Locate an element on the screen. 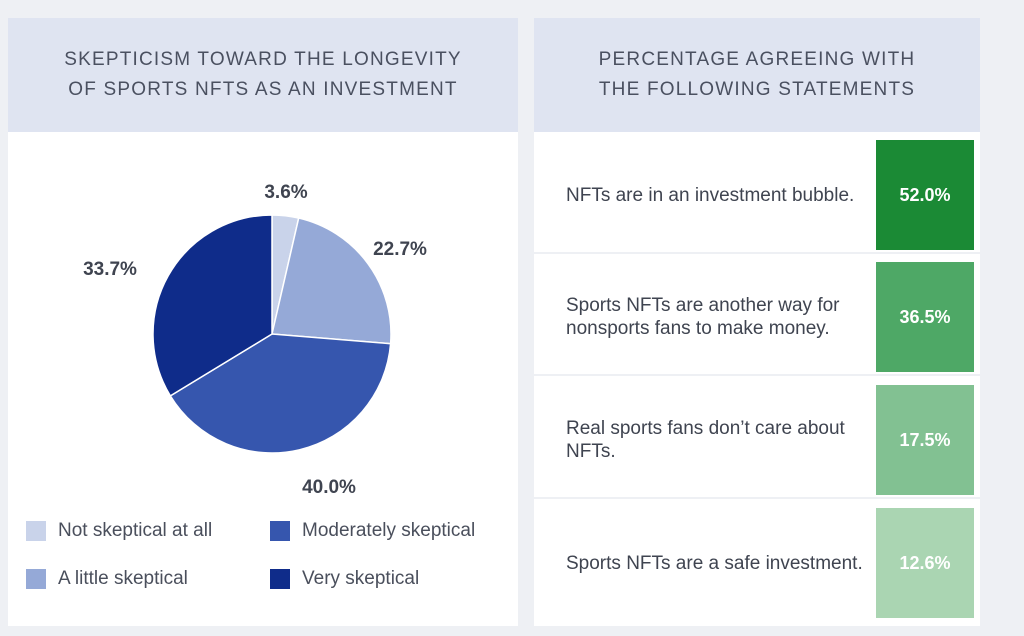 This screenshot has width=1024, height=636. legend-swatch-very-skeptical is located at coordinates (280, 579).